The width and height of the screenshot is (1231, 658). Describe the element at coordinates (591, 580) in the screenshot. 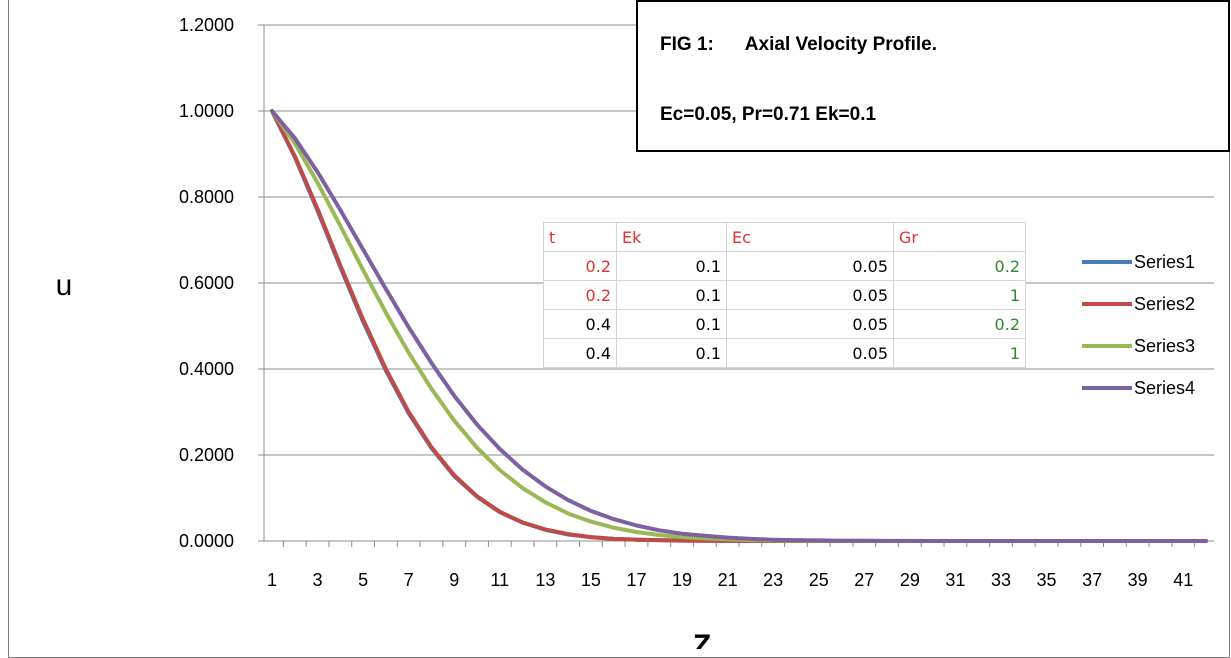

I see `x-tick-label: 15` at that location.